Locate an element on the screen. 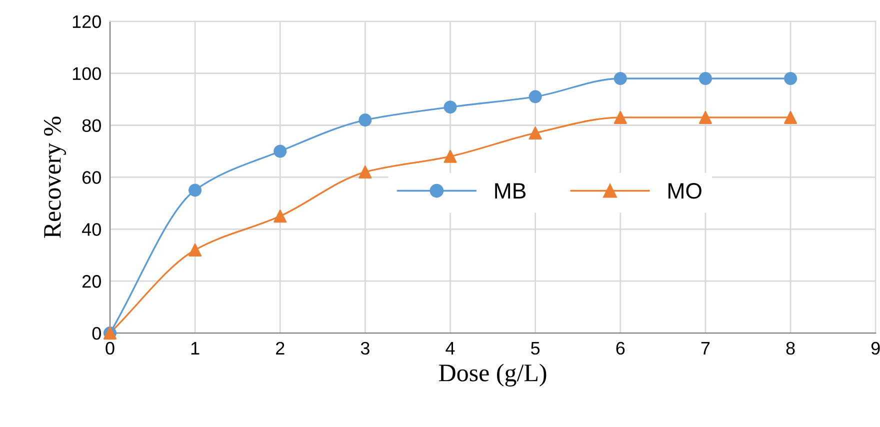 The image size is (880, 427). x-tick-label: 3 is located at coordinates (365, 348).